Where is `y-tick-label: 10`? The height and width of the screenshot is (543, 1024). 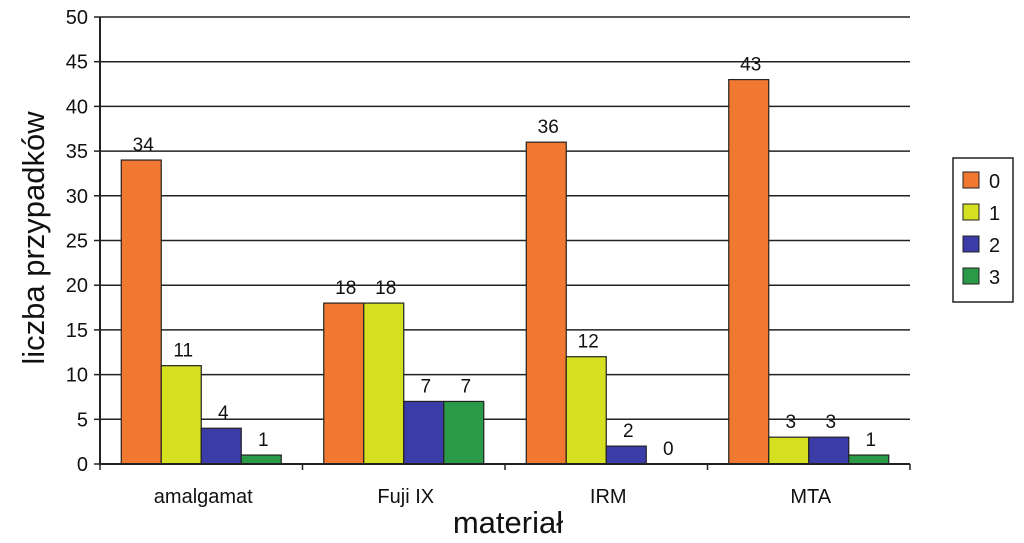 y-tick-label: 10 is located at coordinates (77, 376).